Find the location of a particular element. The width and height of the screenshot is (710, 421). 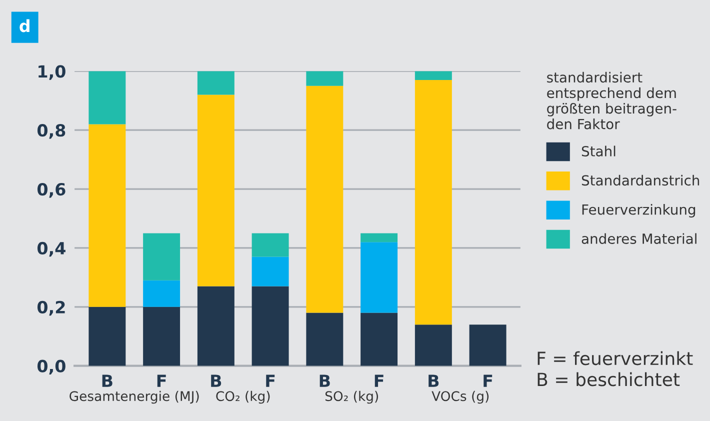

y-tick-label: 0,6 is located at coordinates (51, 190).